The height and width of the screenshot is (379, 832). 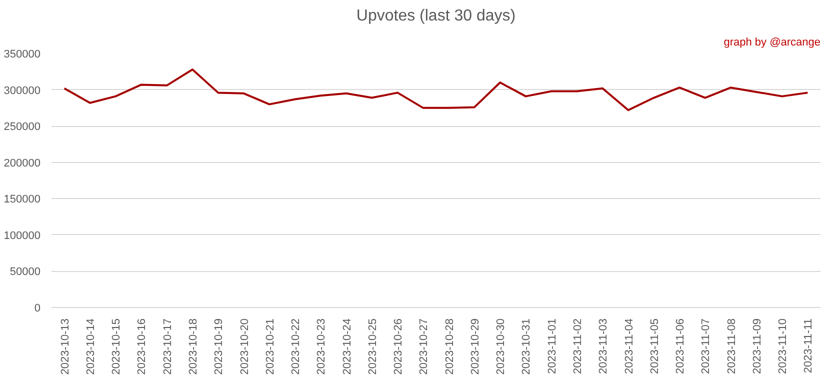 What do you see at coordinates (552, 346) in the screenshot?
I see `x-tick-label: 2023-11-01` at bounding box center [552, 346].